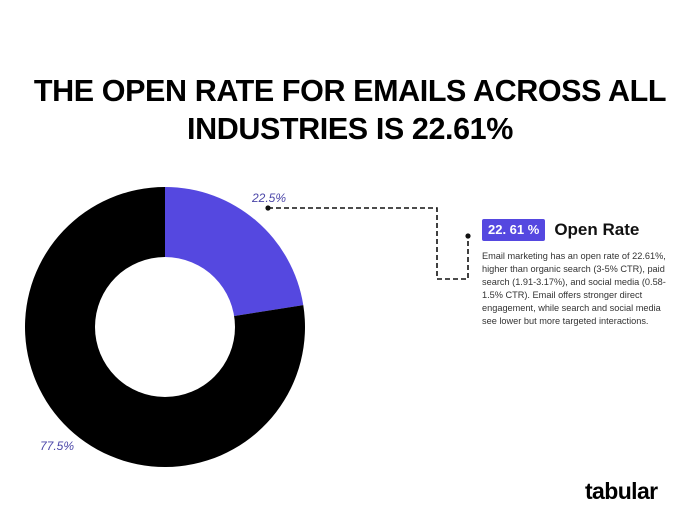 This screenshot has height=525, width=700. I want to click on brand-logo: tabular, so click(621, 491).